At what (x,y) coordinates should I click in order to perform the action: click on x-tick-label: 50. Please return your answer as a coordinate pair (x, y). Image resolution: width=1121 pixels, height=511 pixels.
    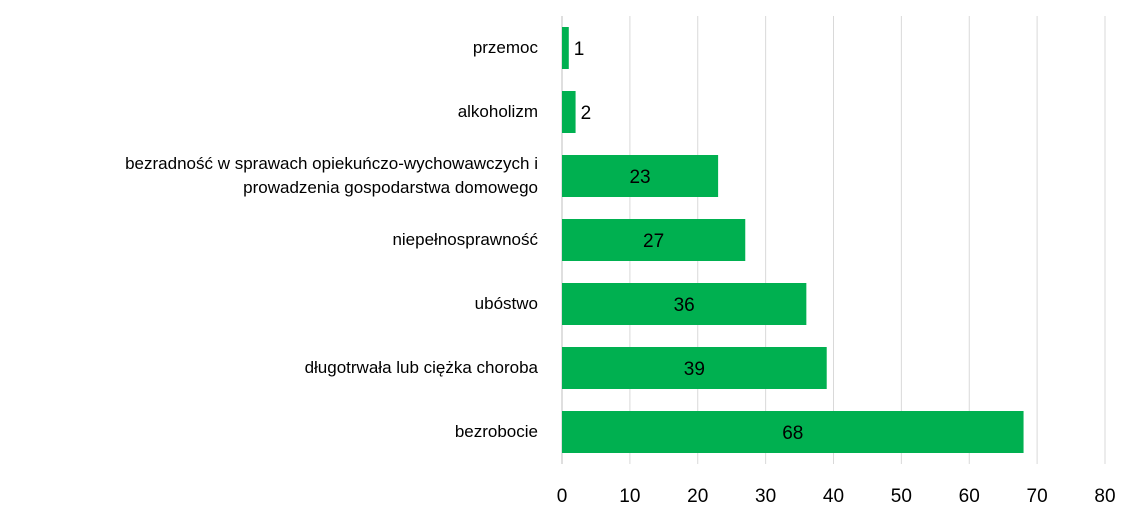
    Looking at the image, I should click on (901, 496).